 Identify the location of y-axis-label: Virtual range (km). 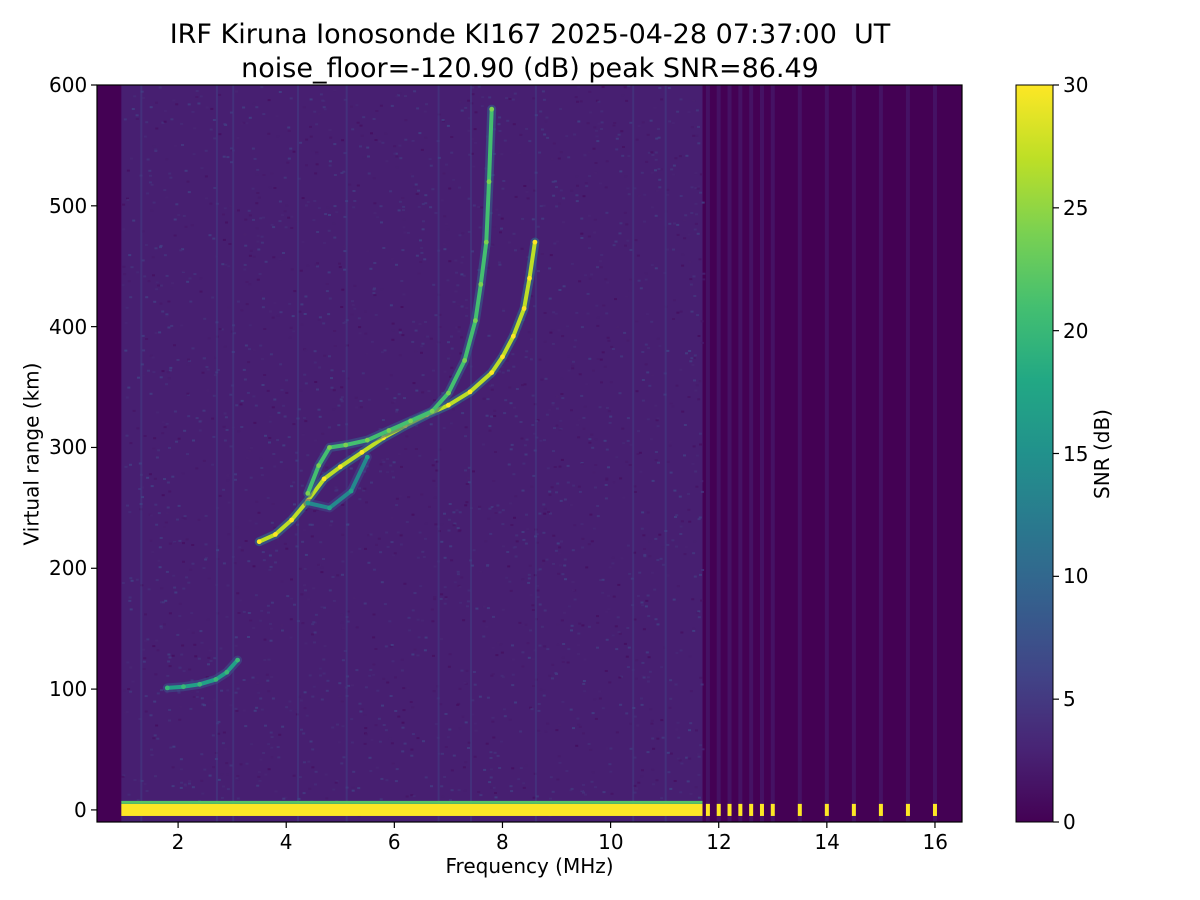
(30, 453).